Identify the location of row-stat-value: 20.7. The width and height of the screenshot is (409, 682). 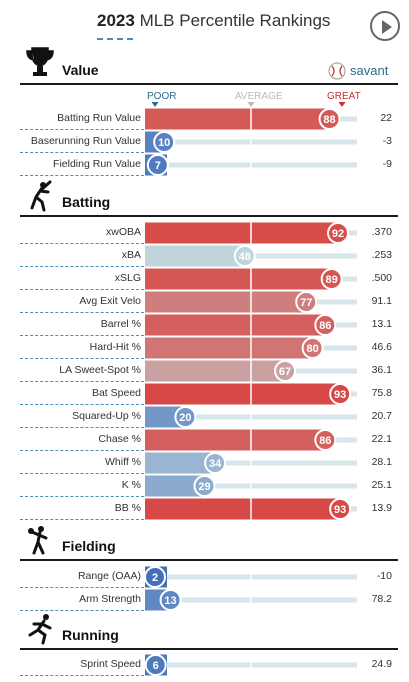
(381, 416).